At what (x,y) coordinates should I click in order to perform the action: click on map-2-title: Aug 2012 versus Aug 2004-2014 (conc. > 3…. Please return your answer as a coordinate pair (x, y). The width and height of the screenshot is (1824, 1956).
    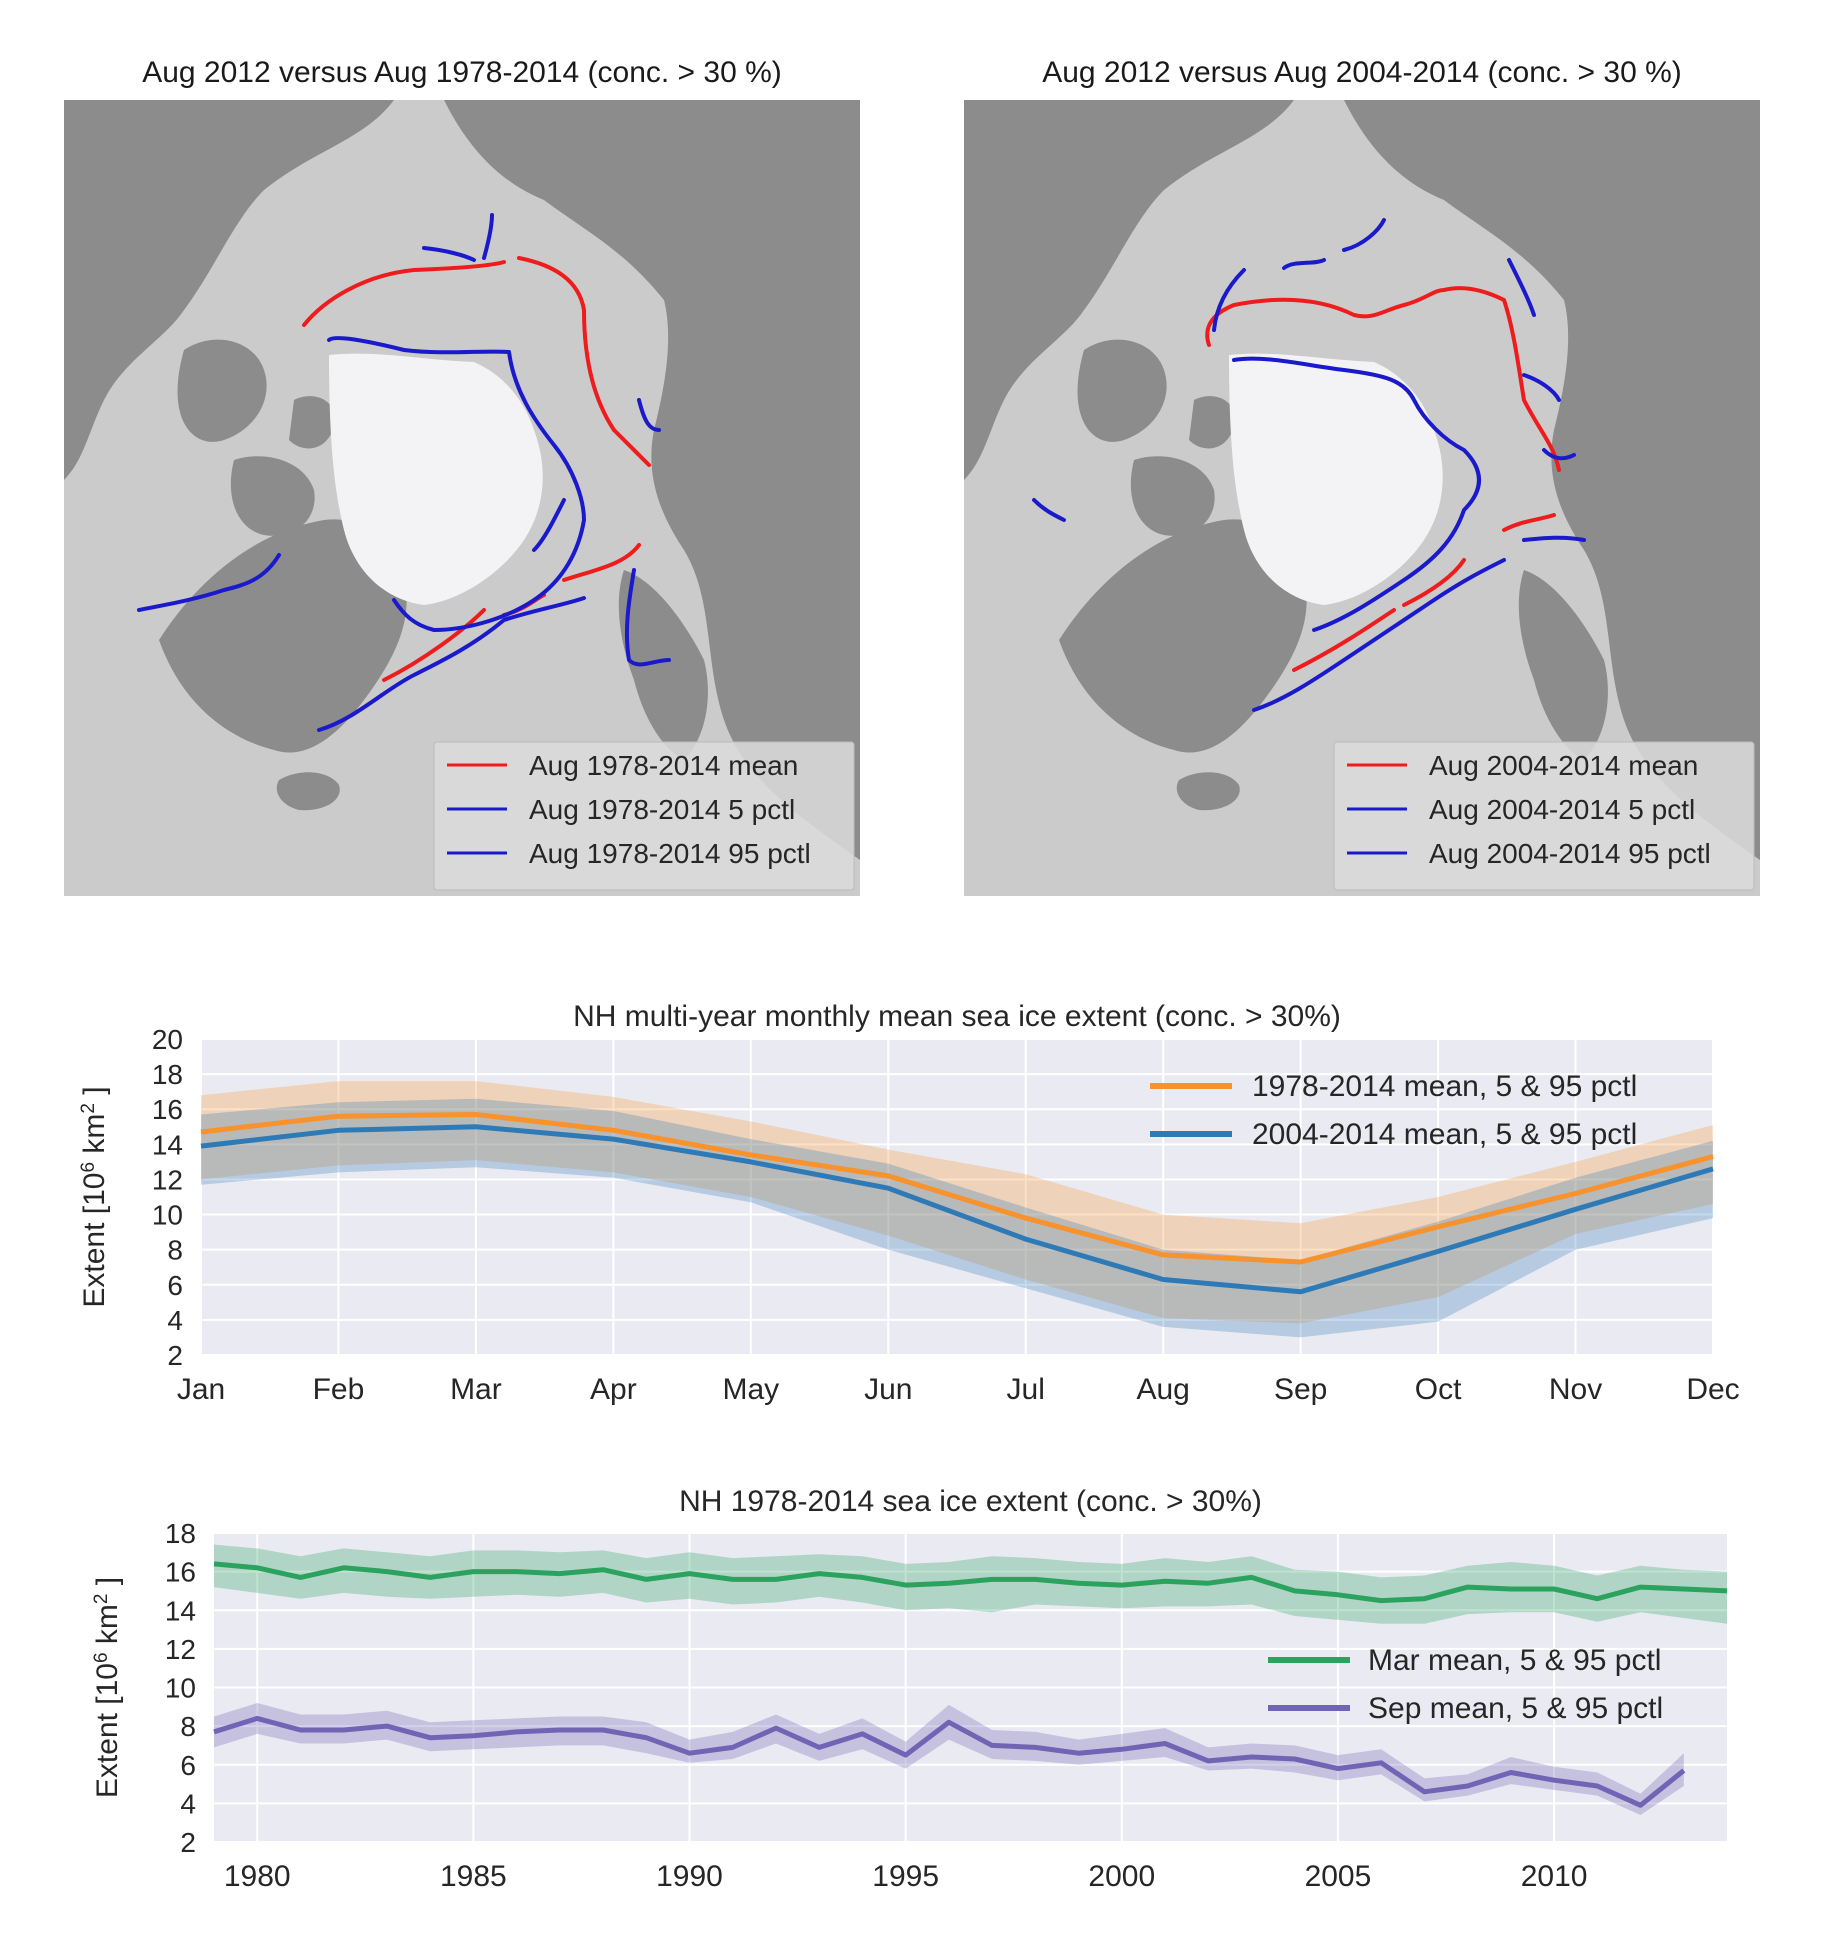
    Looking at the image, I should click on (1362, 72).